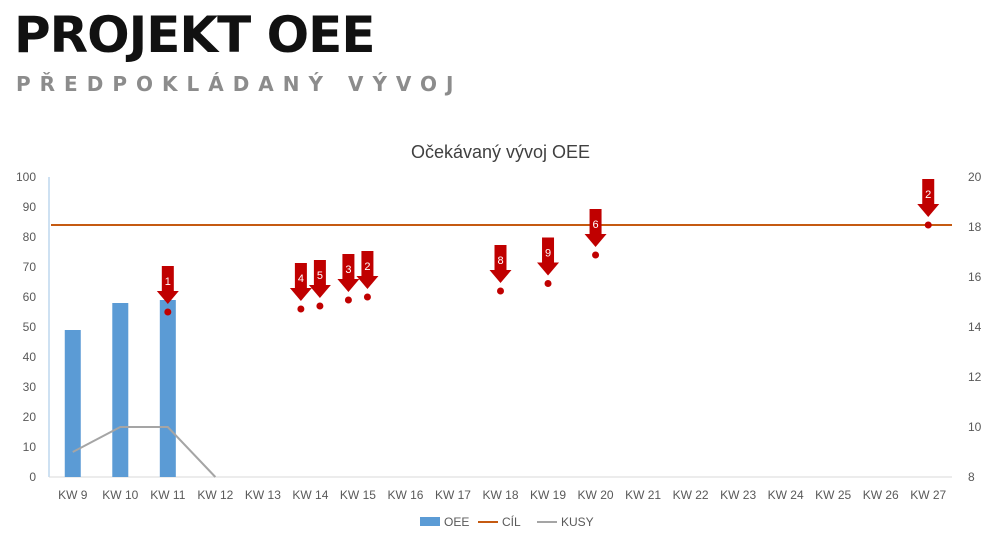  What do you see at coordinates (144, 452) in the screenshot?
I see `kusy-line` at bounding box center [144, 452].